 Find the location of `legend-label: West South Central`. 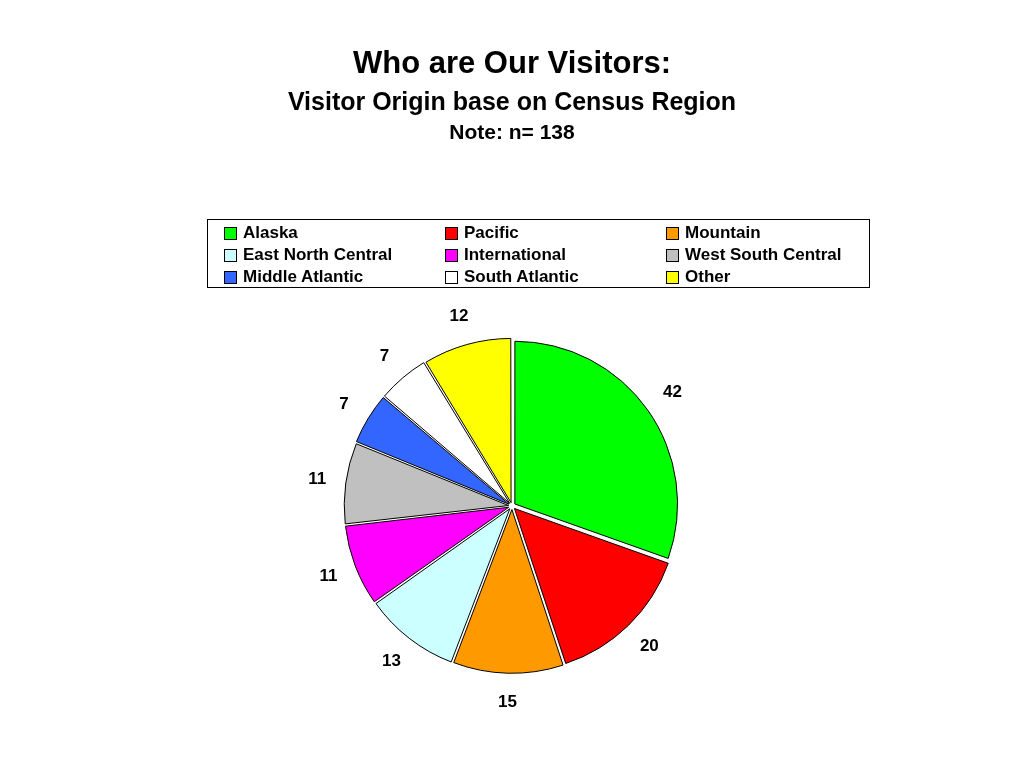

legend-label: West South Central is located at coordinates (763, 255).